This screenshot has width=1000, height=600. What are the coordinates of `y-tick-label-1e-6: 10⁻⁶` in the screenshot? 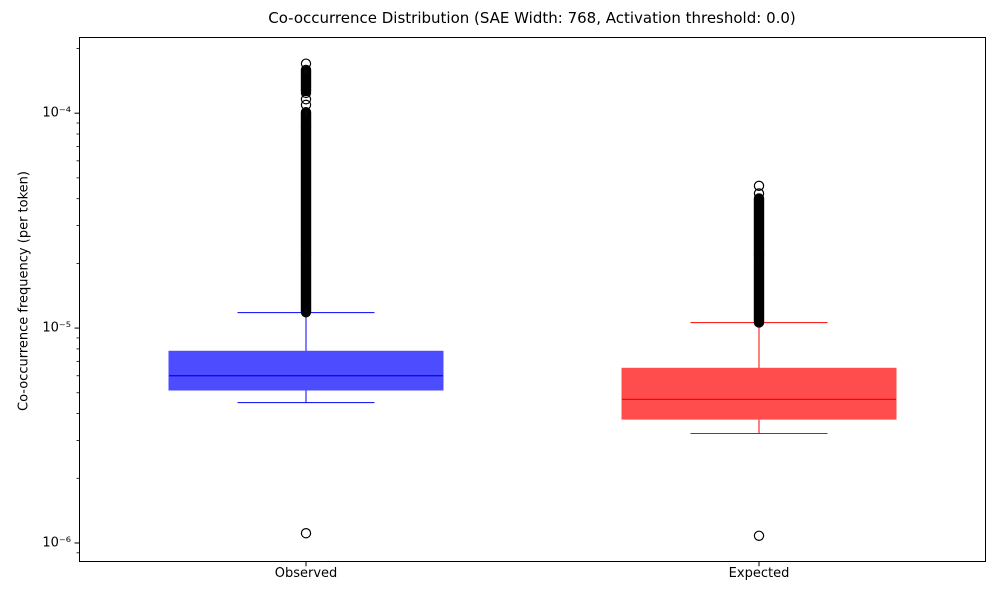 It's located at (56, 543).